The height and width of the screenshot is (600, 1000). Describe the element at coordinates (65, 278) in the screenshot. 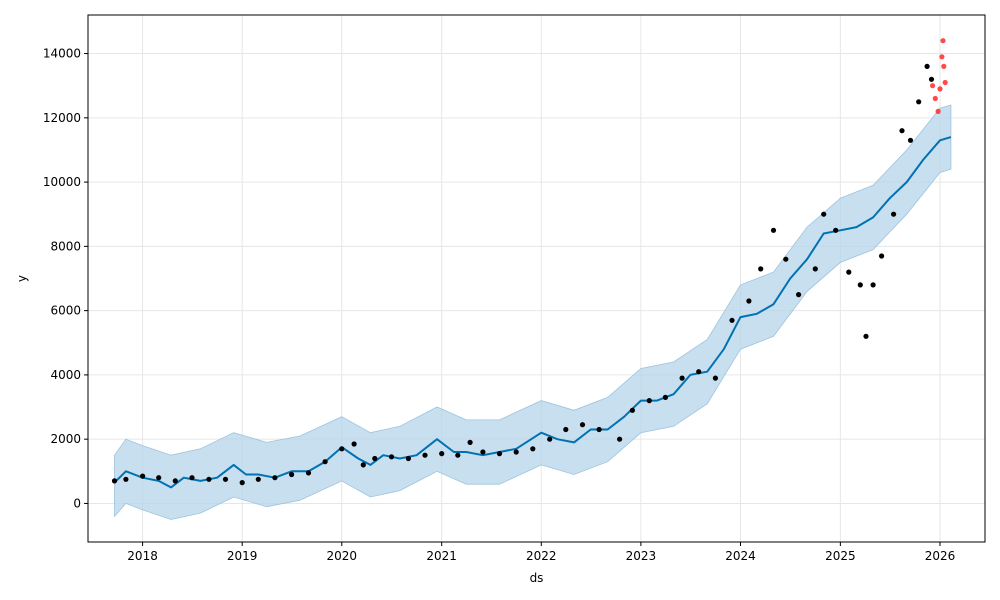

I see `y-axis-ticks: 0 2000 4000 6000 8000 10000 12000 14000` at that location.